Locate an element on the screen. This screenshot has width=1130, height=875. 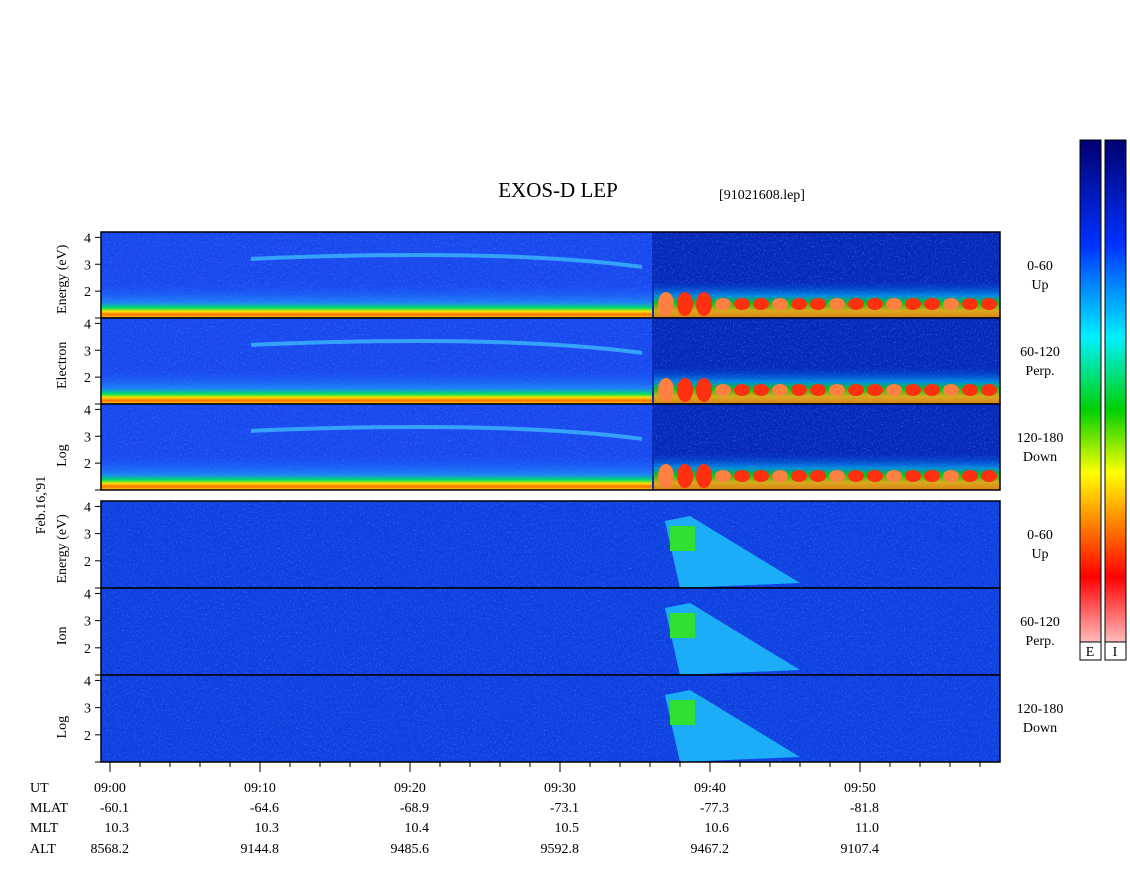
ephemeris-value: 10.6 is located at coordinates (717, 828).